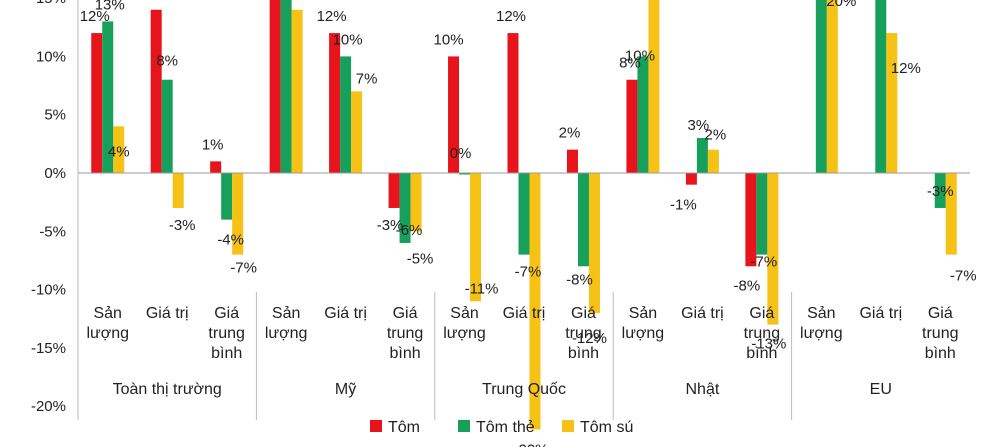 The height and width of the screenshot is (447, 1000). What do you see at coordinates (48, 406) in the screenshot?
I see `y-tick-label: -20%` at bounding box center [48, 406].